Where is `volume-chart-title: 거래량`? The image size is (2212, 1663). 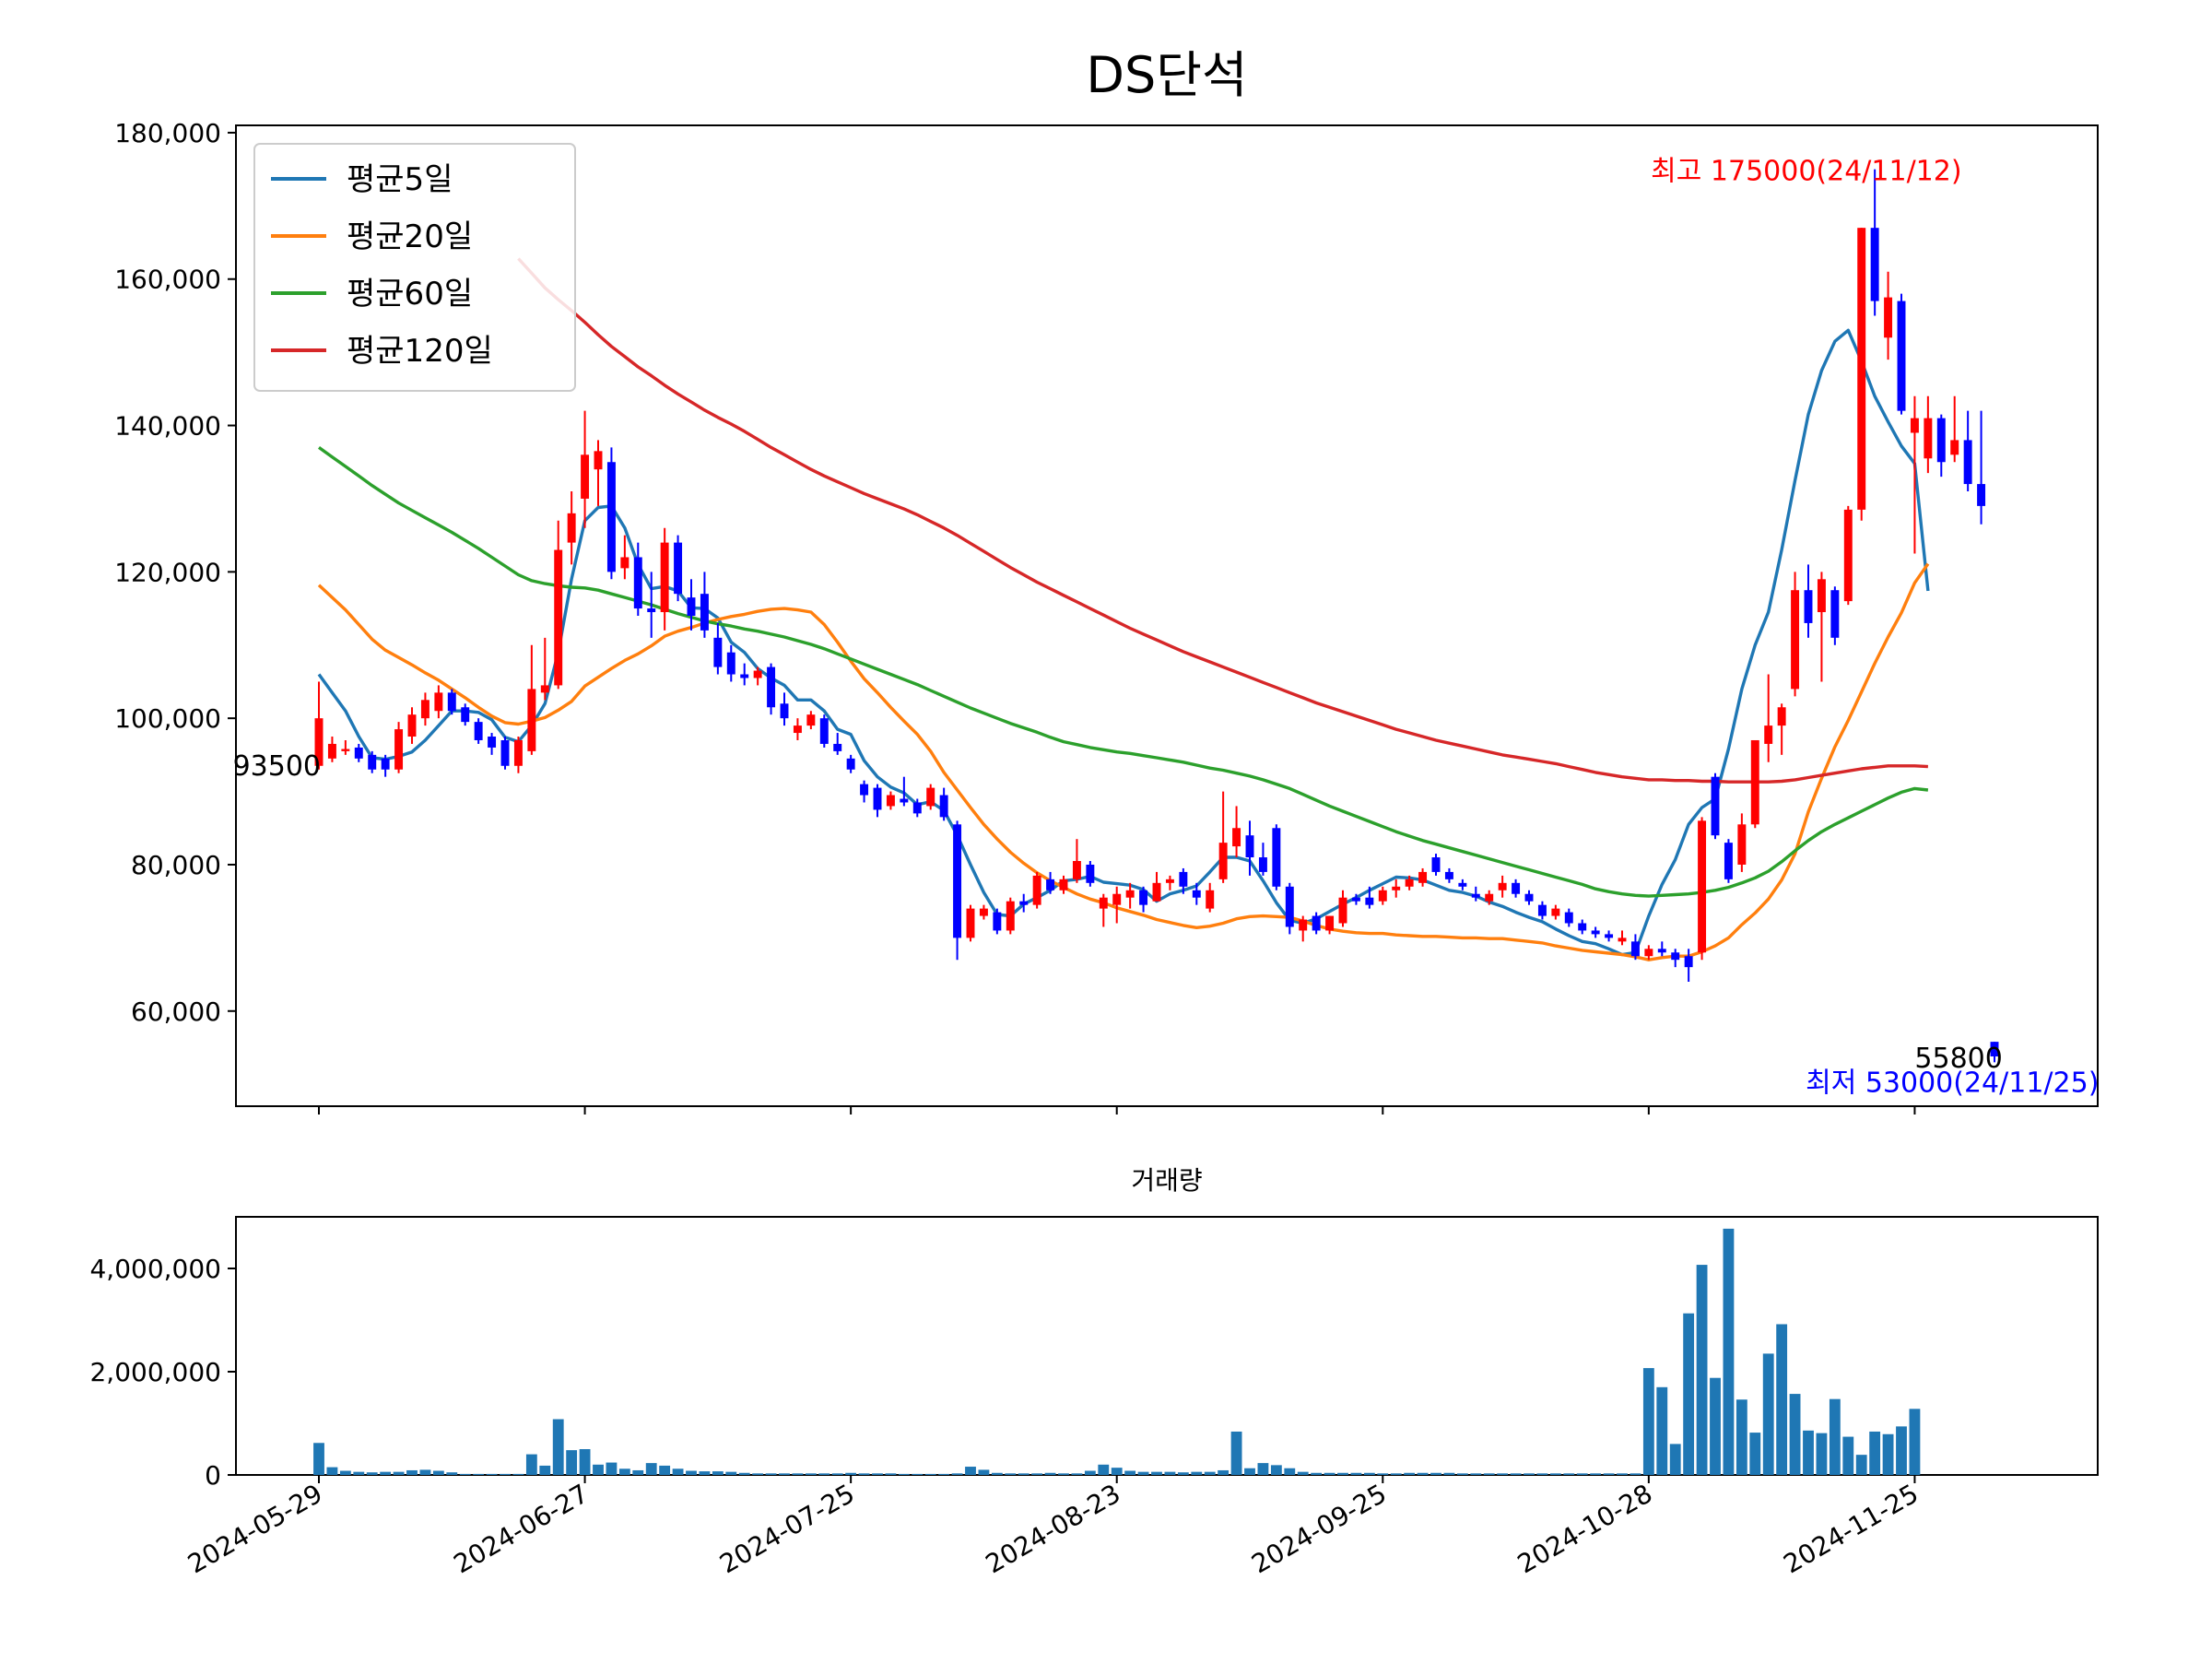
volume-chart-title: 거래량 is located at coordinates (1166, 1180).